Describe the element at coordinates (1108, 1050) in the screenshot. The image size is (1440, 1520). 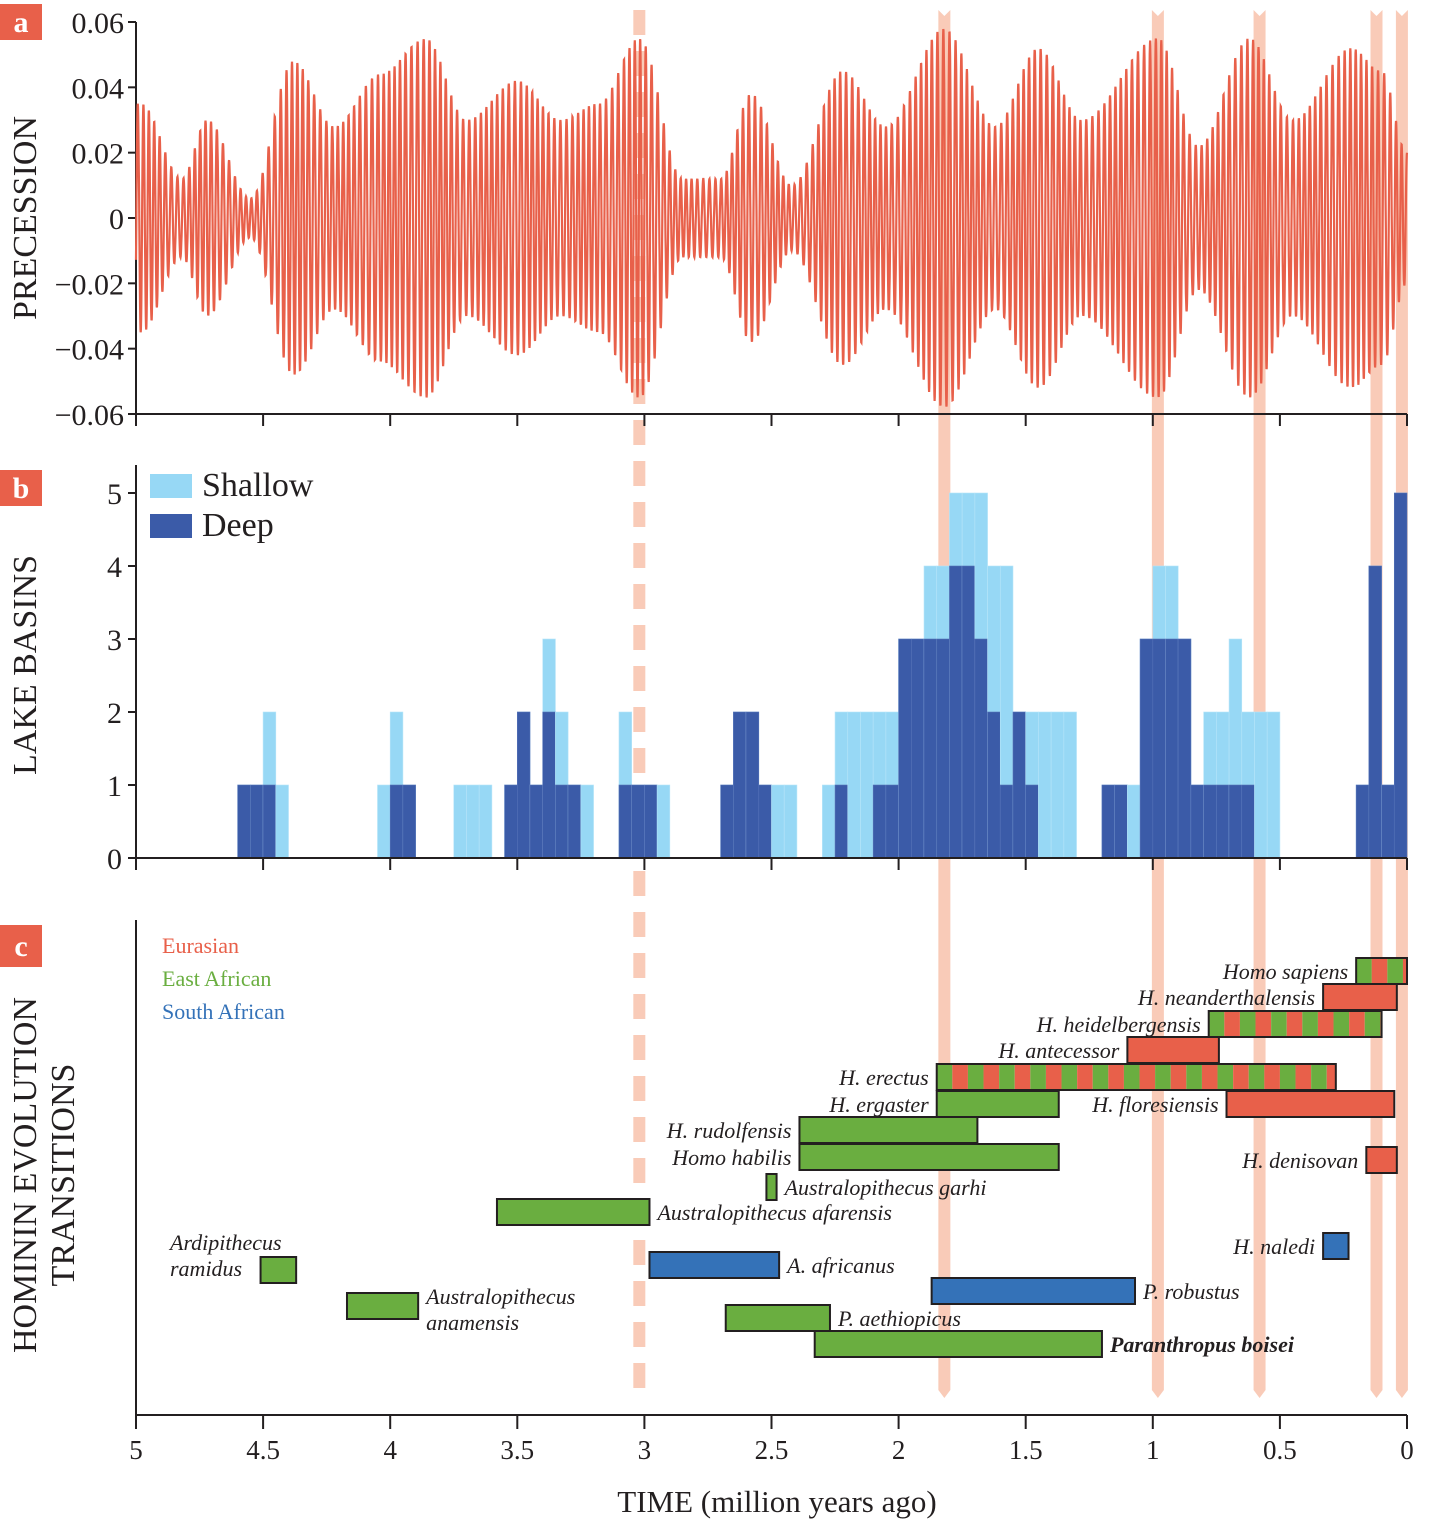
I see `species-bar: H. antecessor` at that location.